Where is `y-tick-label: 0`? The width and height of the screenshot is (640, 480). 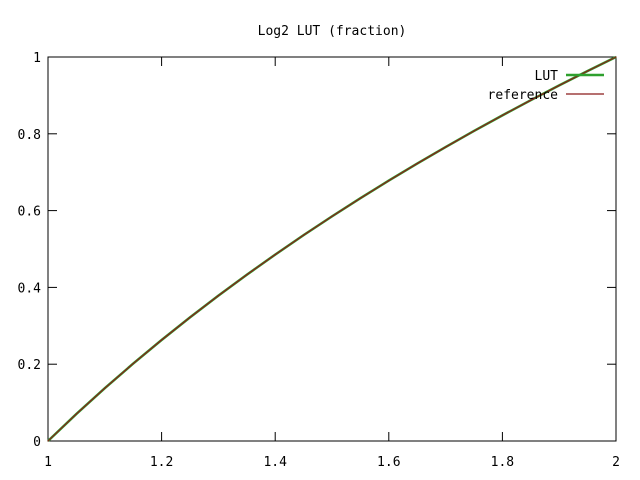 y-tick-label: 0 is located at coordinates (37, 442).